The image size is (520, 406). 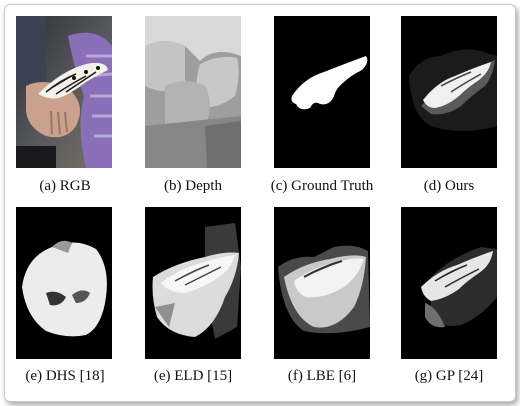 I want to click on lbe-image, so click(x=322, y=283).